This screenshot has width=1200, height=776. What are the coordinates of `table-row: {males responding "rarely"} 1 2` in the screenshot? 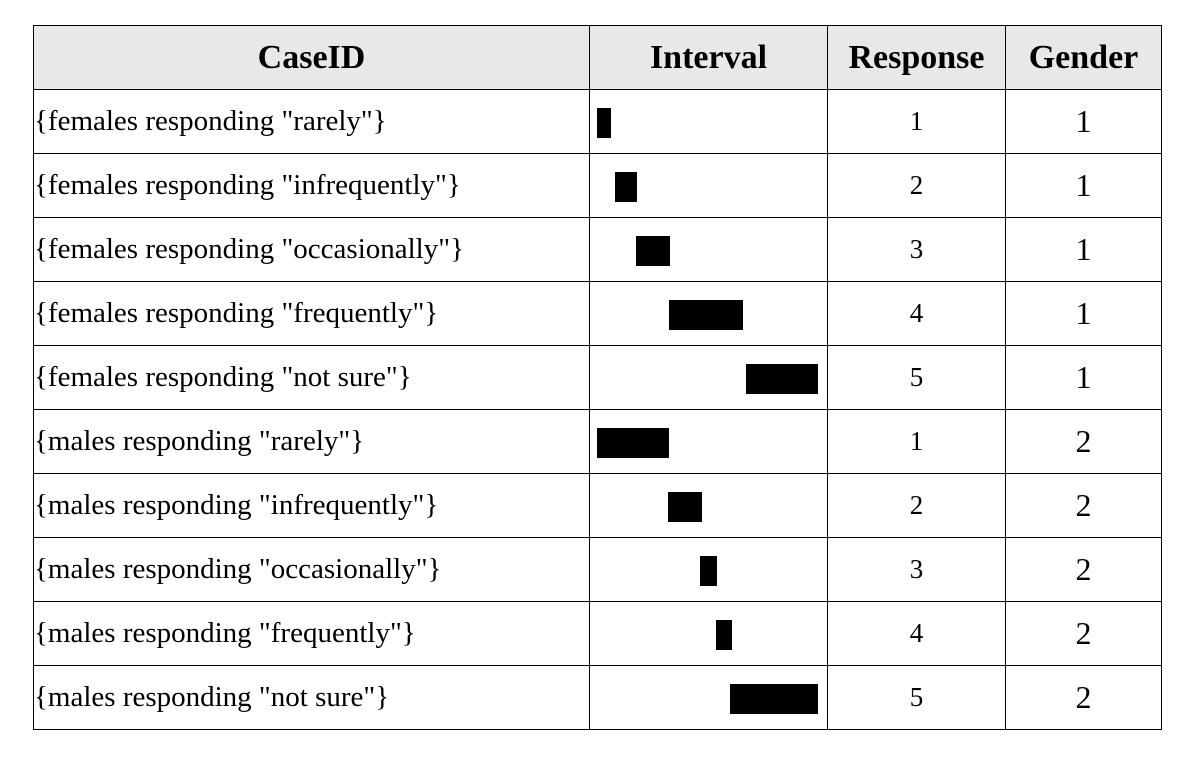 It's located at (597, 441).